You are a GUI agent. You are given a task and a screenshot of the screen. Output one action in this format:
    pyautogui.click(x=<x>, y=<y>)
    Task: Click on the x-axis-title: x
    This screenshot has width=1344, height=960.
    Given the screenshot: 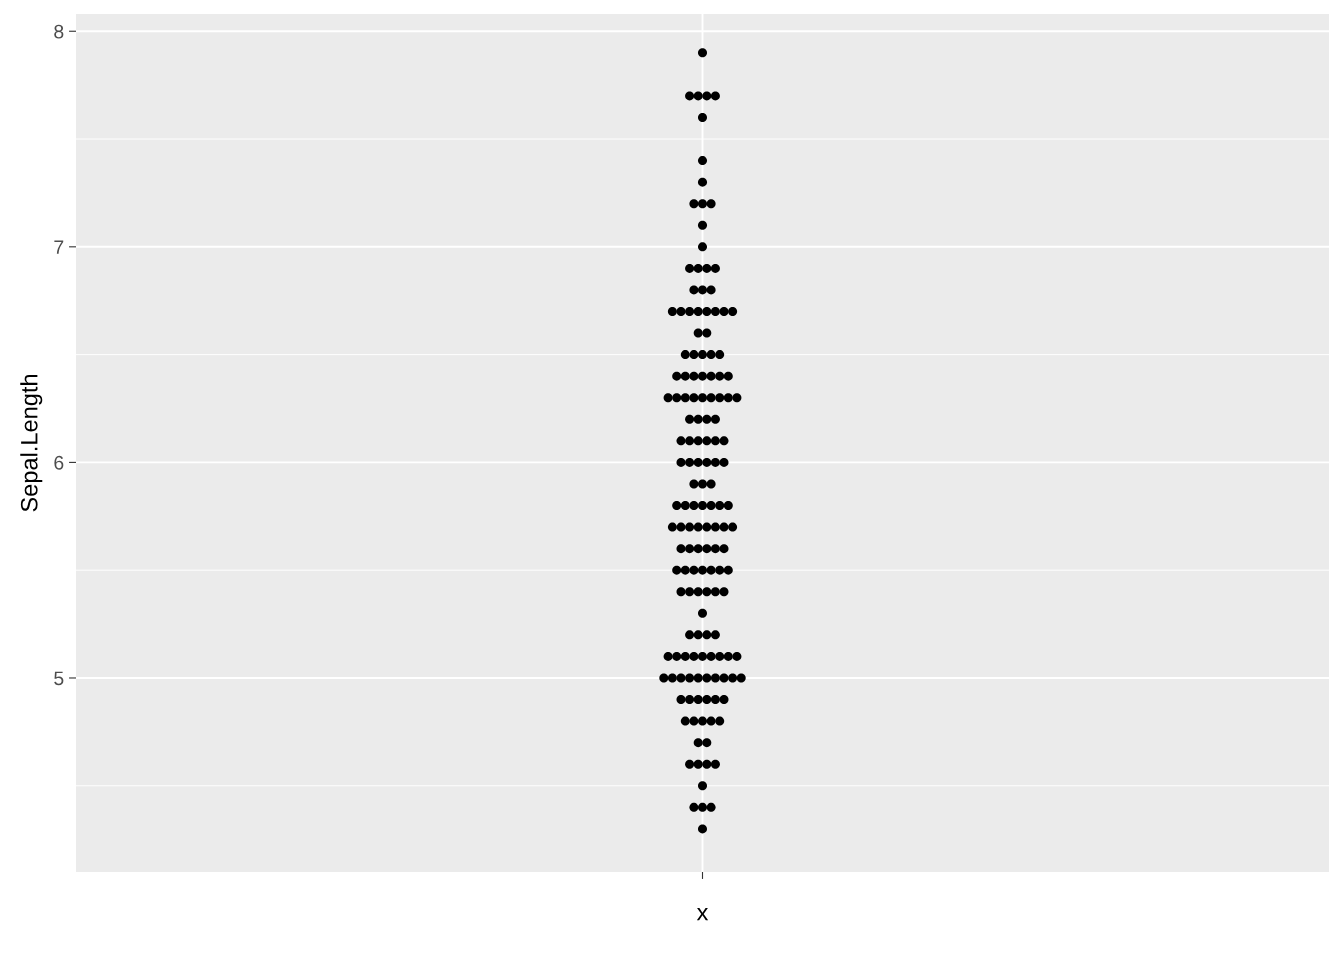 What is the action you would take?
    pyautogui.click(x=702, y=914)
    